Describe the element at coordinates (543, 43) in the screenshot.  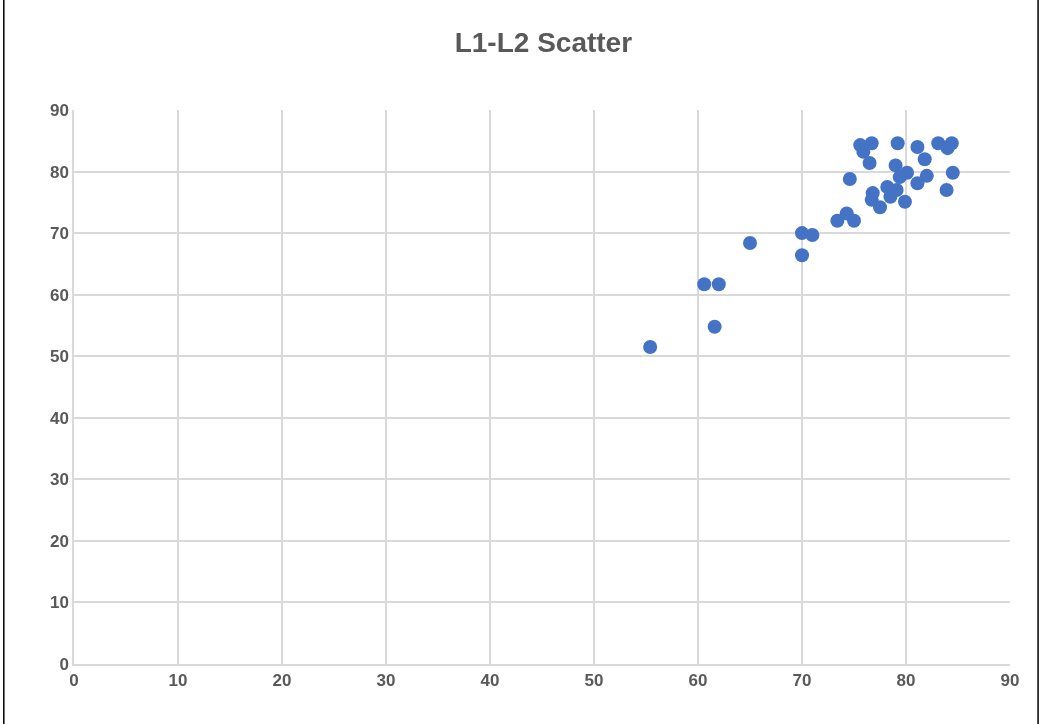
I see `chart-title: L1-L2 Scatter` at that location.